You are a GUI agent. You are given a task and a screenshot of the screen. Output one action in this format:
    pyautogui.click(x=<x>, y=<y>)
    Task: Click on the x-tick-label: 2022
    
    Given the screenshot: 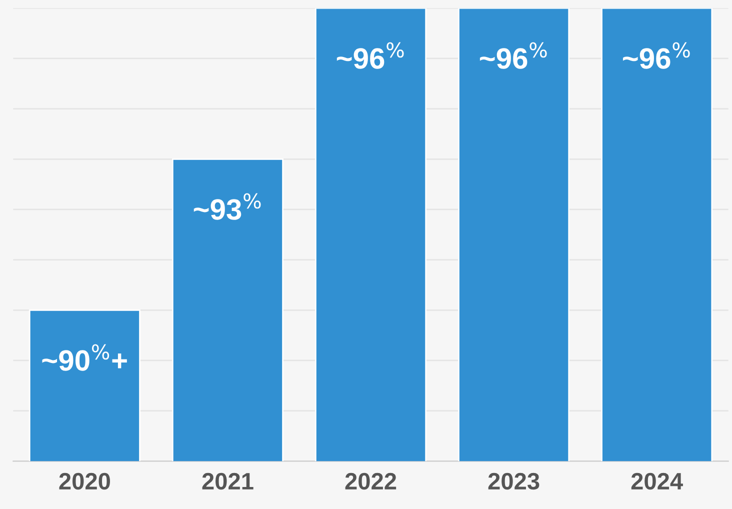 What is the action you would take?
    pyautogui.click(x=370, y=481)
    